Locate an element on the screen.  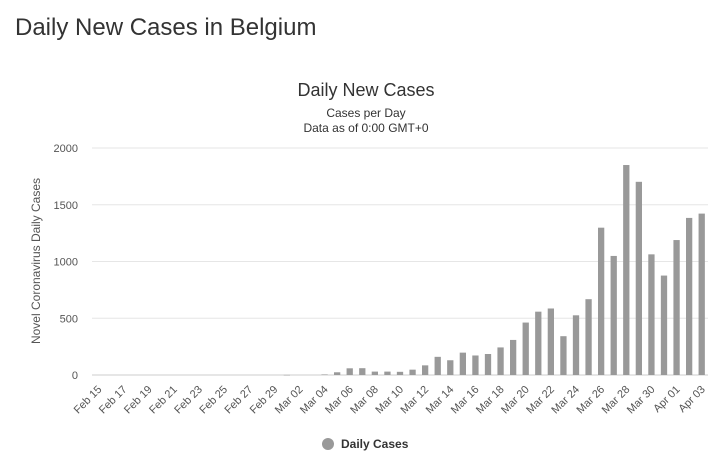
y-axis-label: Novel Coronavirus Daily Cases is located at coordinates (36, 261).